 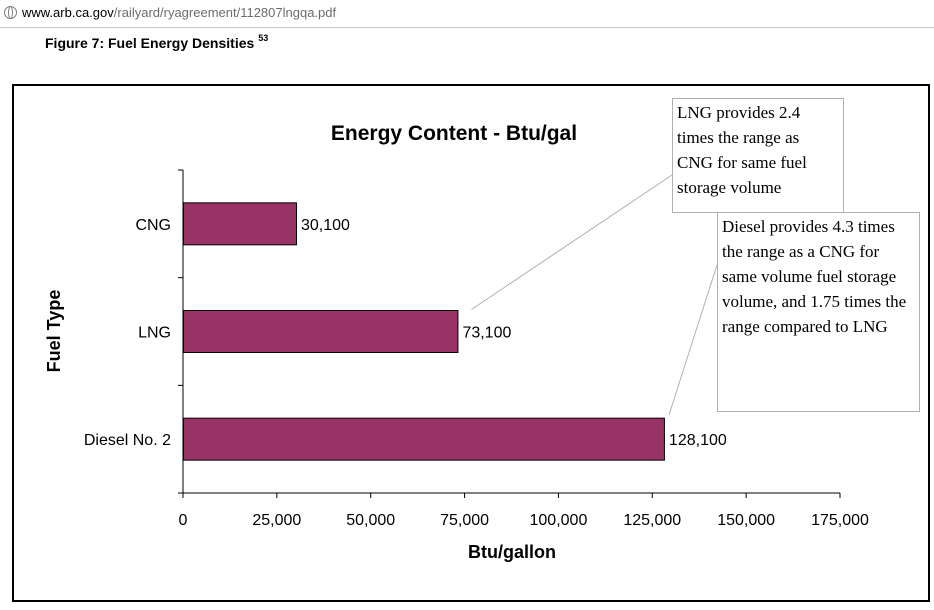 What do you see at coordinates (54, 331) in the screenshot?
I see `y-axis-label: Fuel Type` at bounding box center [54, 331].